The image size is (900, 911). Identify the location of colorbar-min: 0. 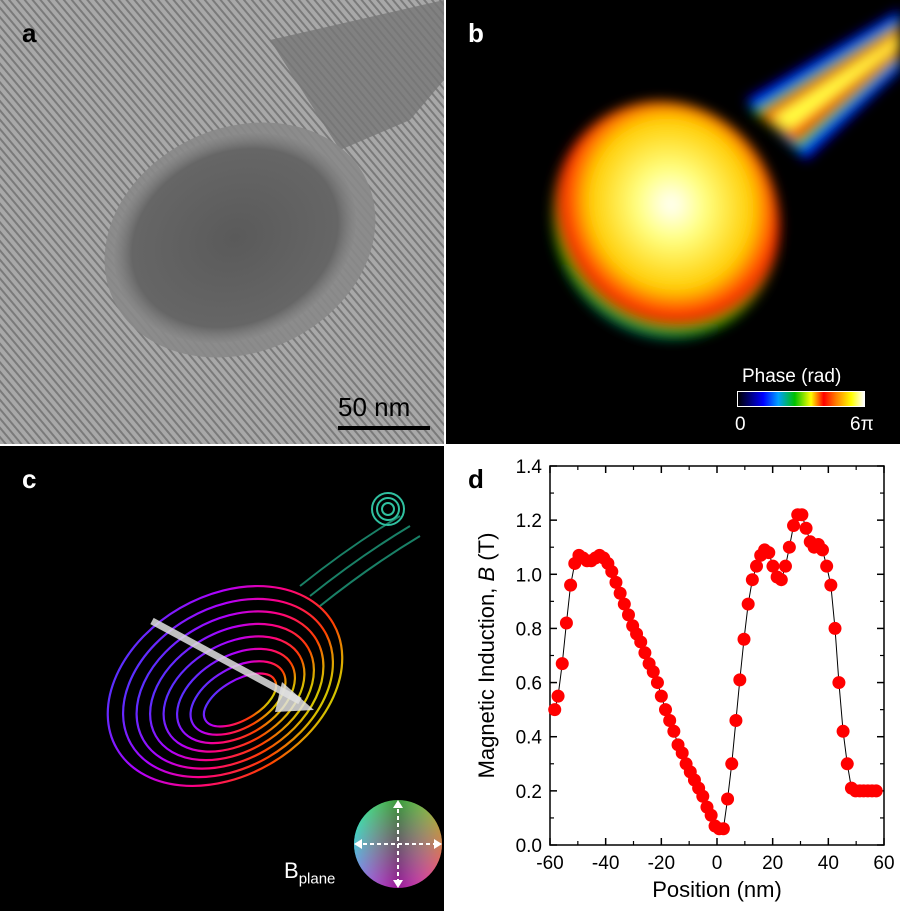
(740, 424).